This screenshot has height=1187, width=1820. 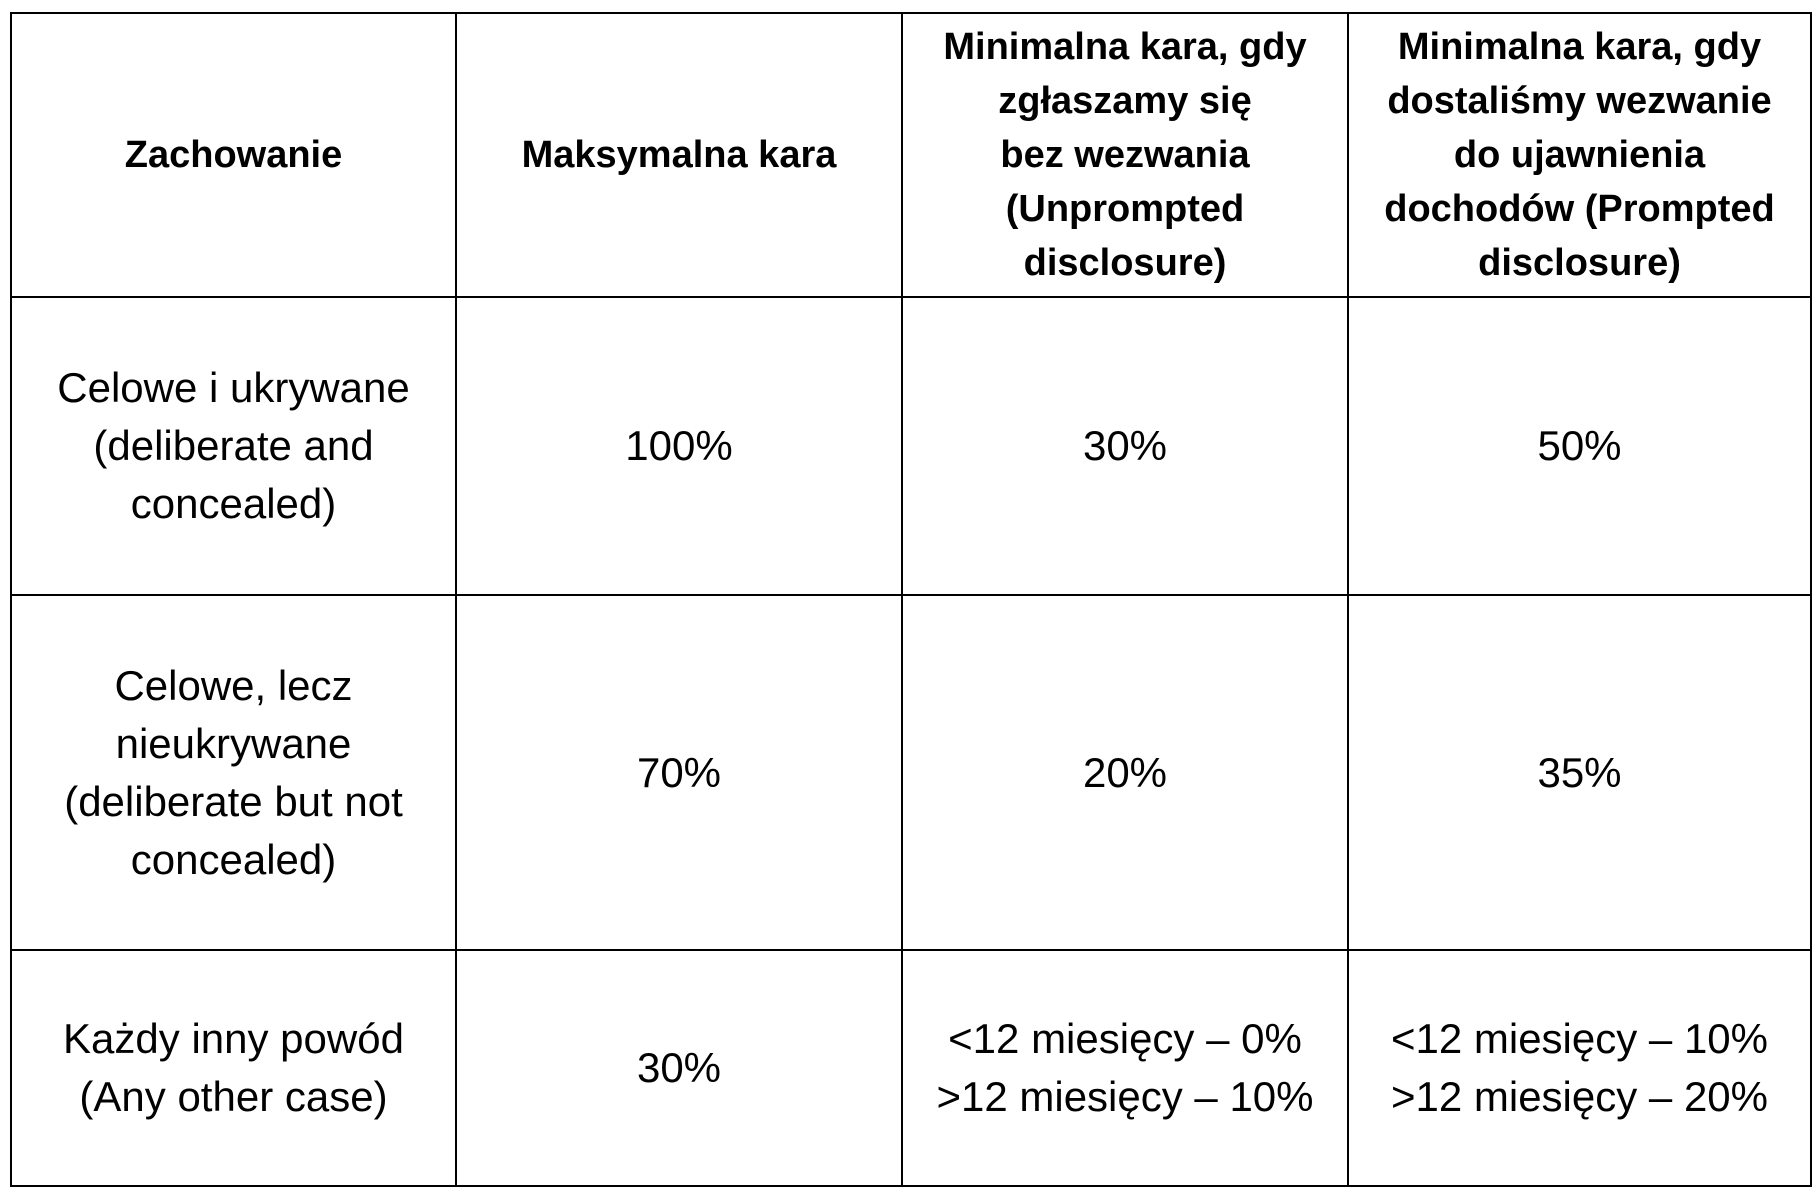 I want to click on max-penalty-cell: 30%, so click(x=679, y=1068).